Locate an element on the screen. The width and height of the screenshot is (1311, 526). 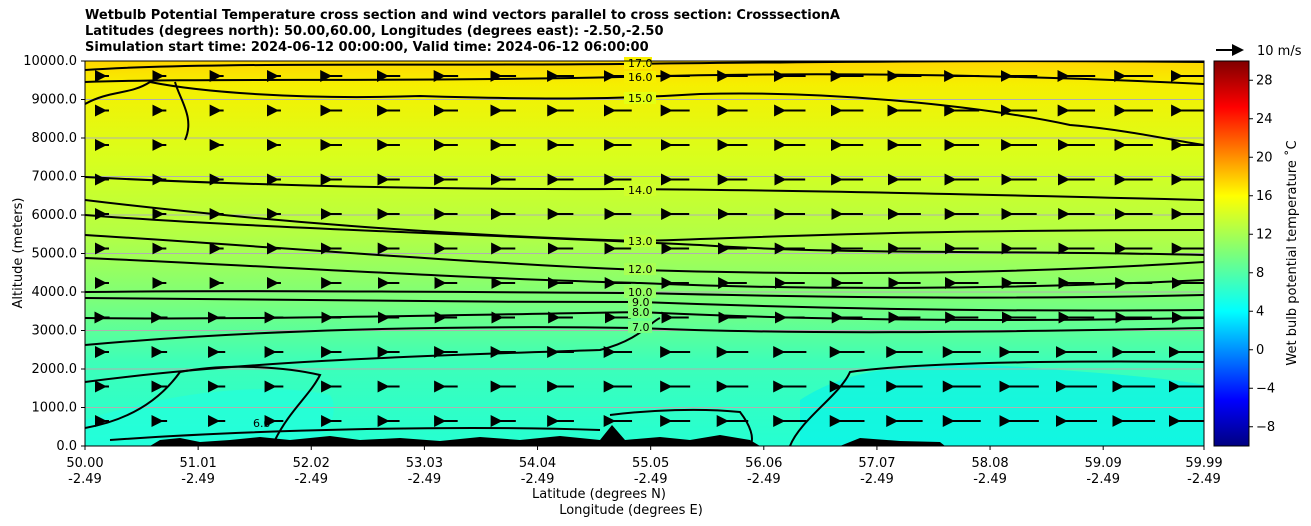
y-tick-label: 1000.0 is located at coordinates (55, 408).